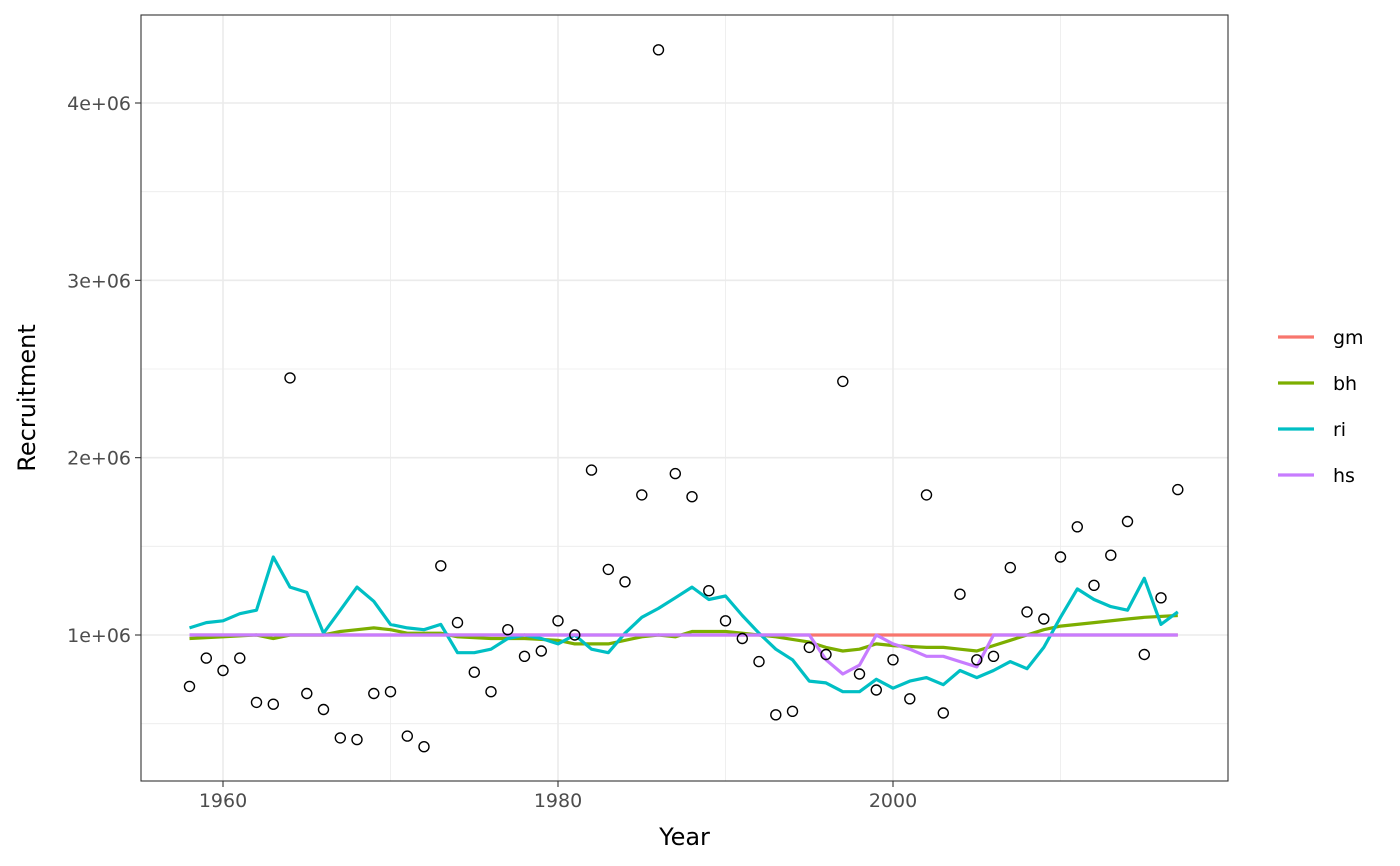  Describe the element at coordinates (99, 104) in the screenshot. I see `y-tick-label: 4e+06` at that location.